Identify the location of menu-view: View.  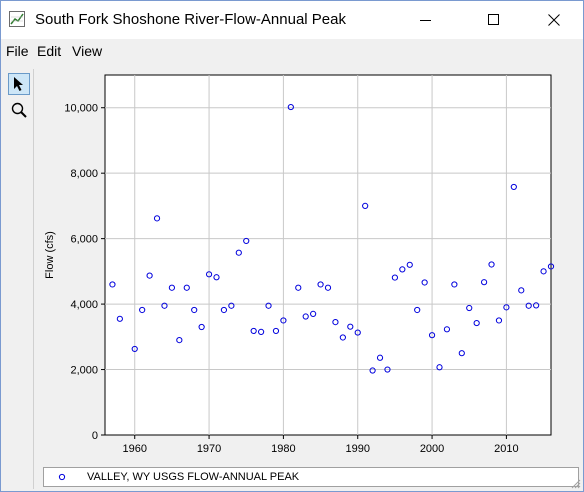
(87, 51).